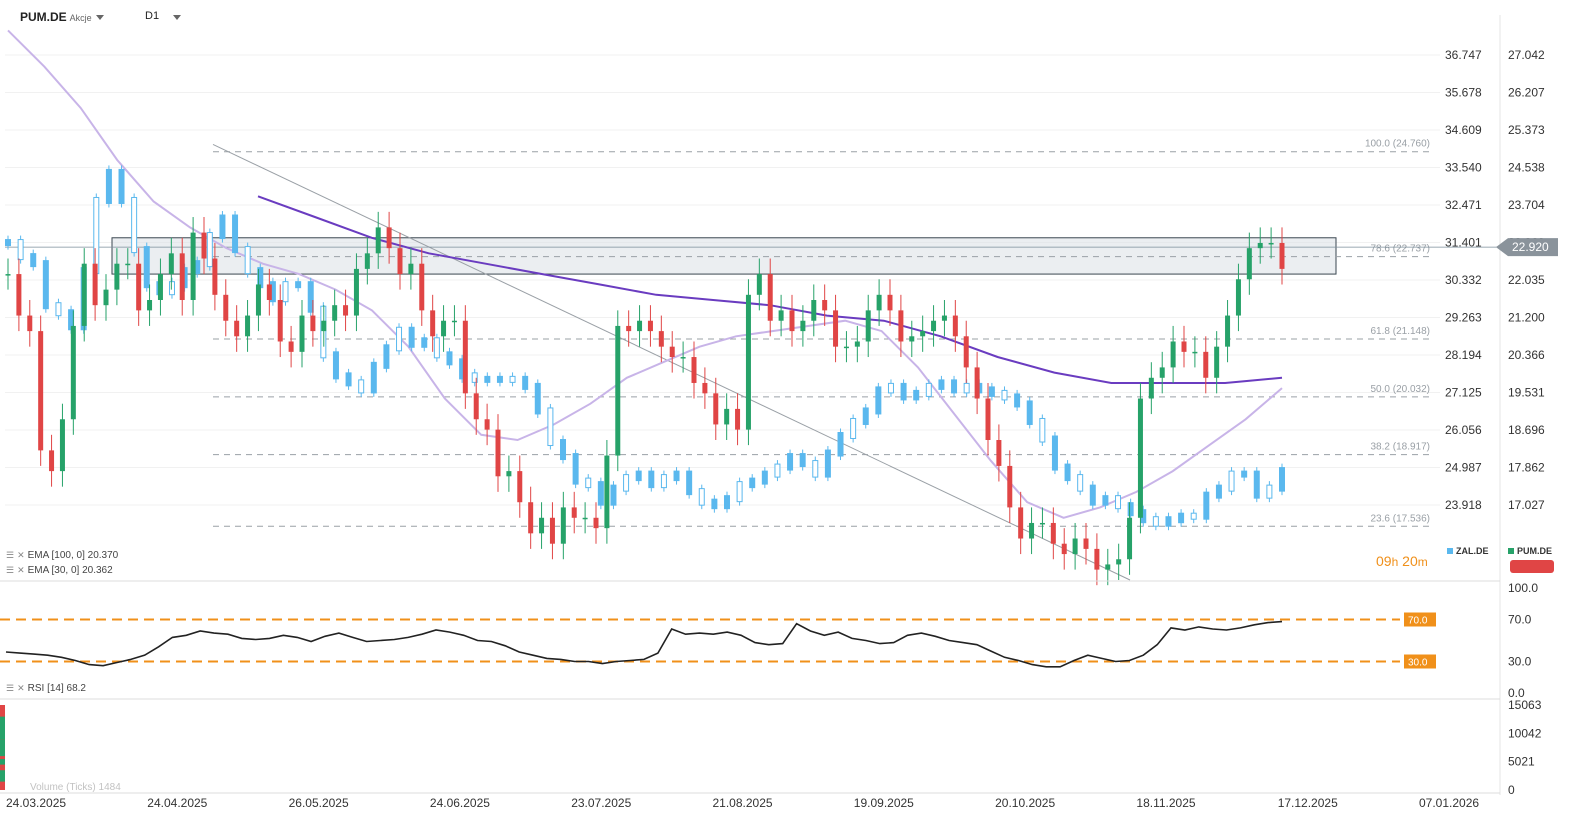  I want to click on volume-label: Volume (Ticks) 1484, so click(75, 787).